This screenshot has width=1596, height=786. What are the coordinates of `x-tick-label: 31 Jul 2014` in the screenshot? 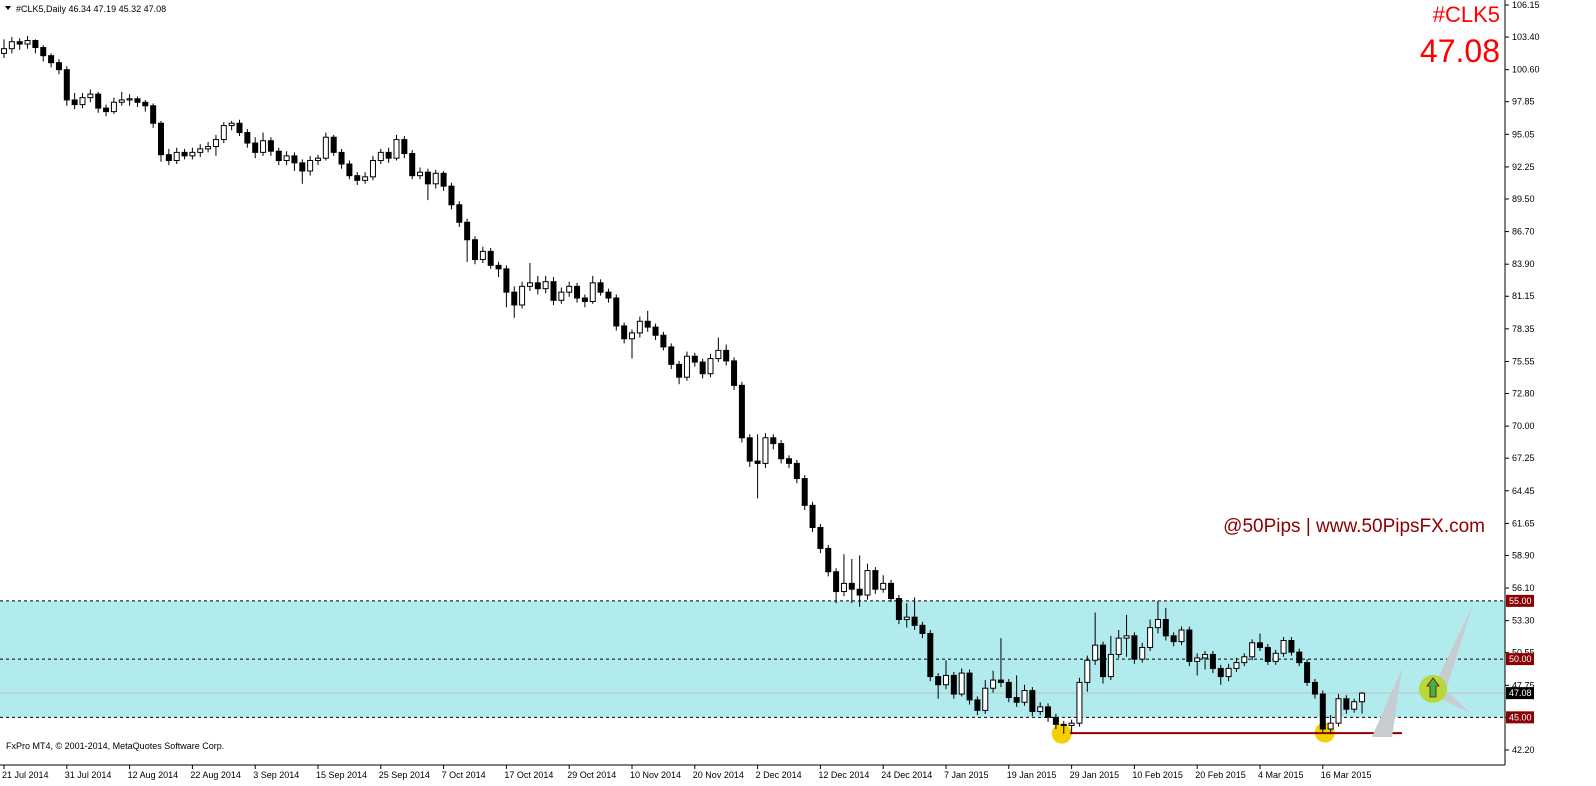 It's located at (88, 775).